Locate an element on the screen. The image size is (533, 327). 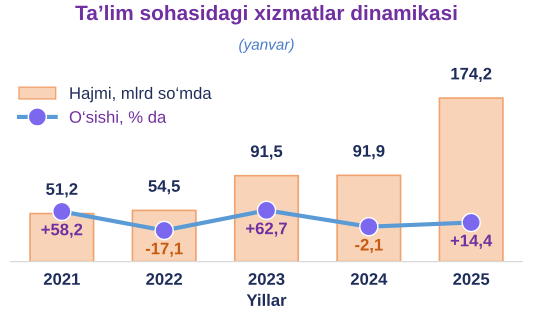
data-label: -17,1 is located at coordinates (164, 249).